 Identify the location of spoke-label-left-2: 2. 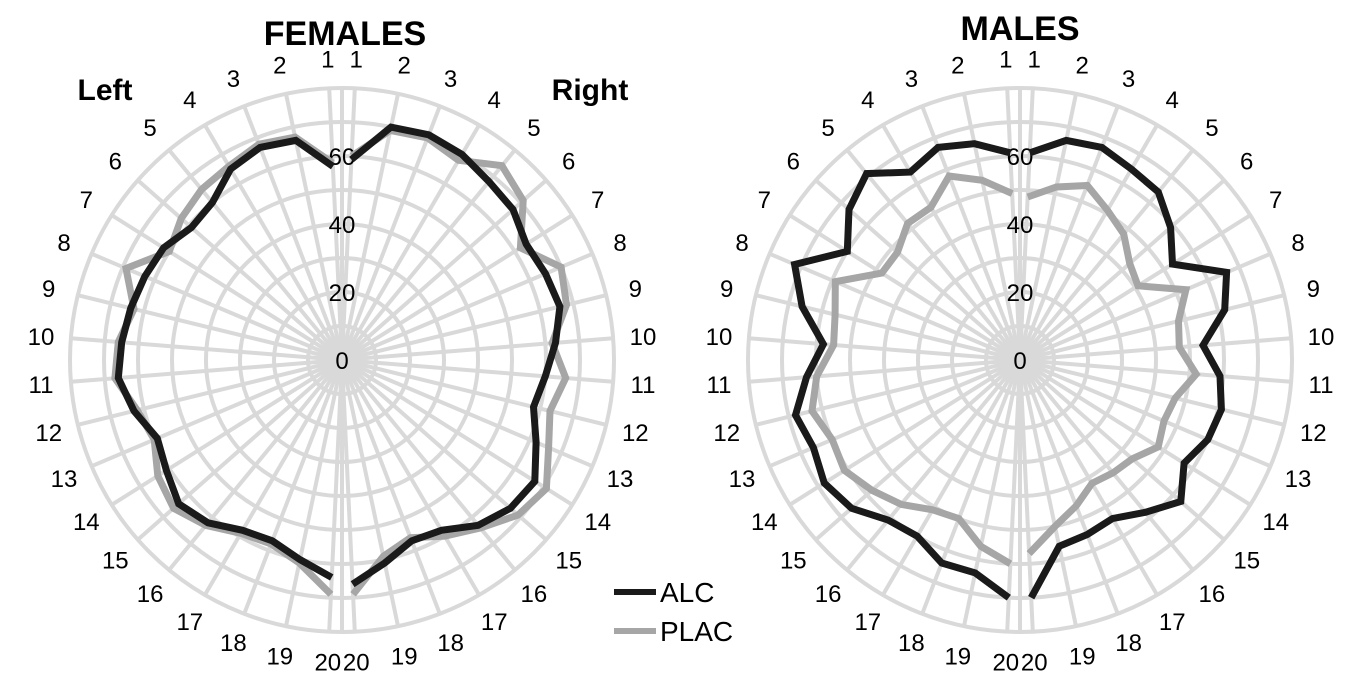
(957, 66).